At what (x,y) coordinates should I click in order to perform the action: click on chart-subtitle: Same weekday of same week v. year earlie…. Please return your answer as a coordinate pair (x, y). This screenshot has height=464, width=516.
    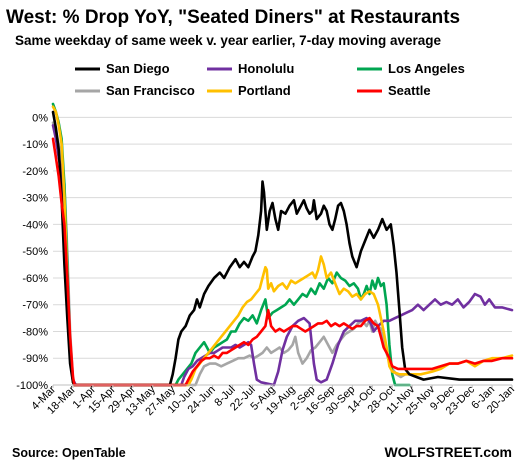
    Looking at the image, I should click on (228, 40).